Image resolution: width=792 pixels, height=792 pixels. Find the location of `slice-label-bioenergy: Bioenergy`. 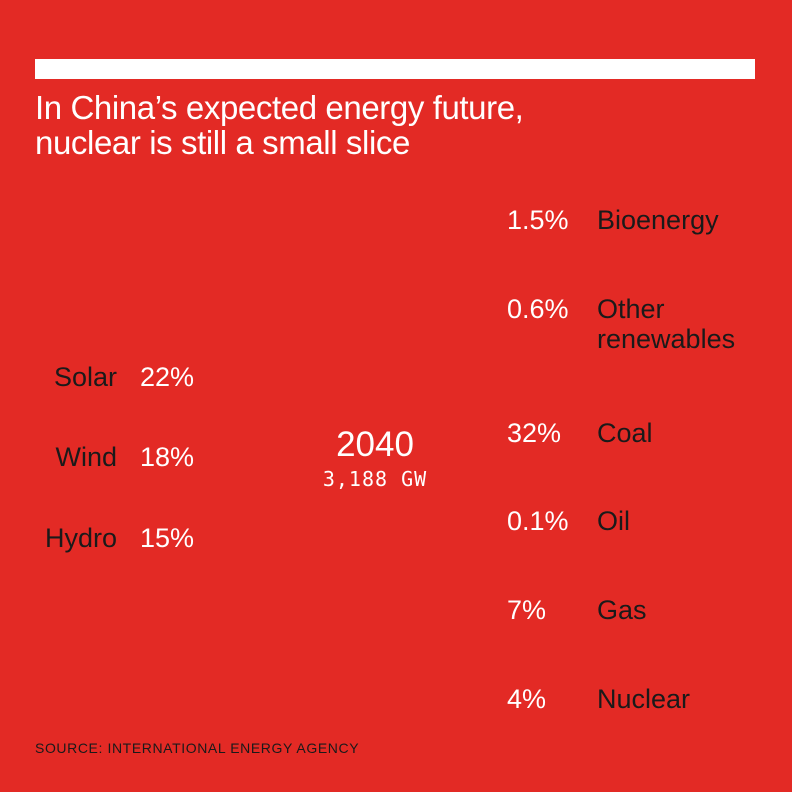

slice-label-bioenergy: Bioenergy is located at coordinates (658, 220).